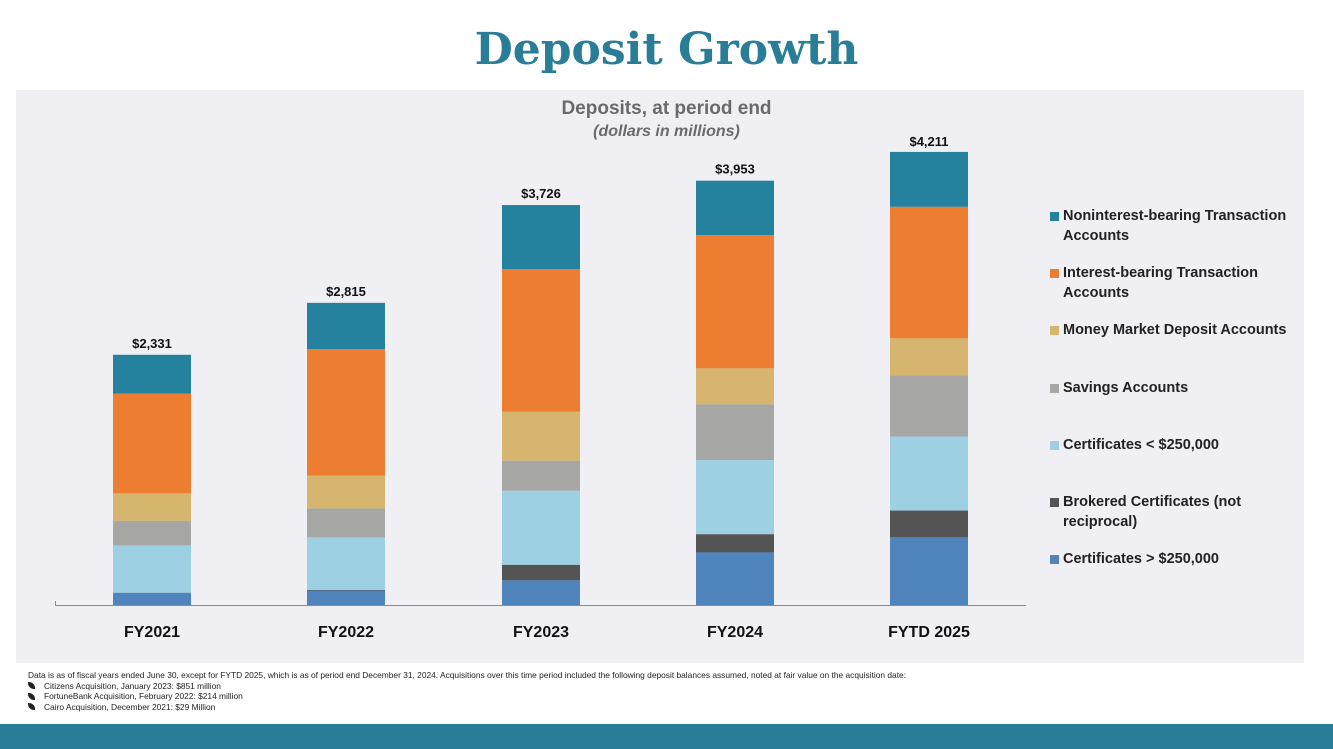  I want to click on legend-label: Interest-bearing Transaction Accounts, so click(1160, 283).